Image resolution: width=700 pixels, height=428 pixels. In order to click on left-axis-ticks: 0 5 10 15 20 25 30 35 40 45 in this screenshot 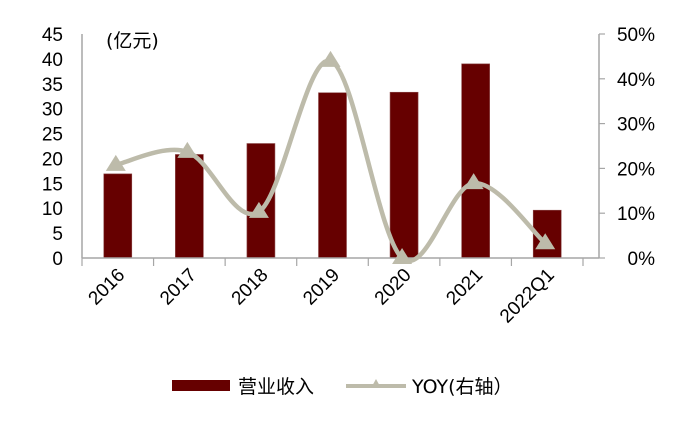, I will do `click(52, 147)`.